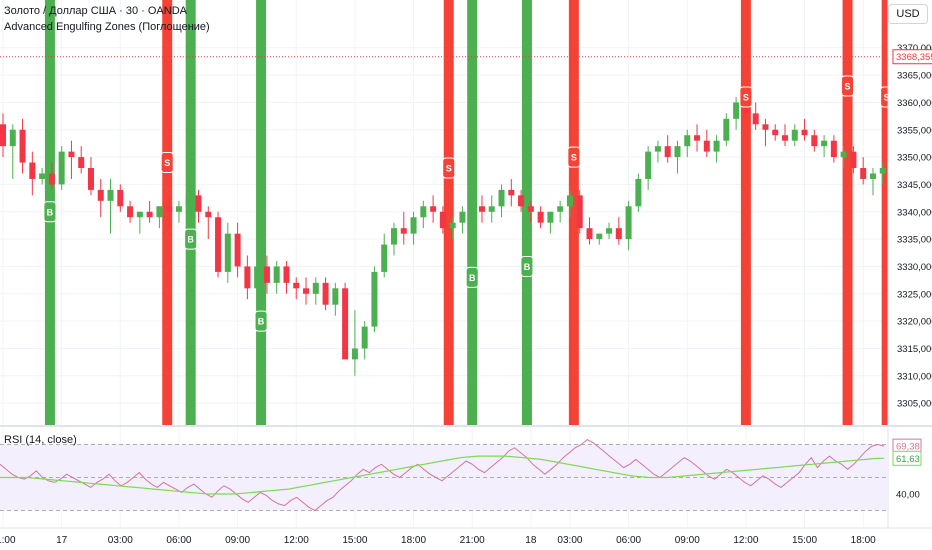 This screenshot has width=932, height=550. Describe the element at coordinates (908, 14) in the screenshot. I see `currency-button: USD` at that location.